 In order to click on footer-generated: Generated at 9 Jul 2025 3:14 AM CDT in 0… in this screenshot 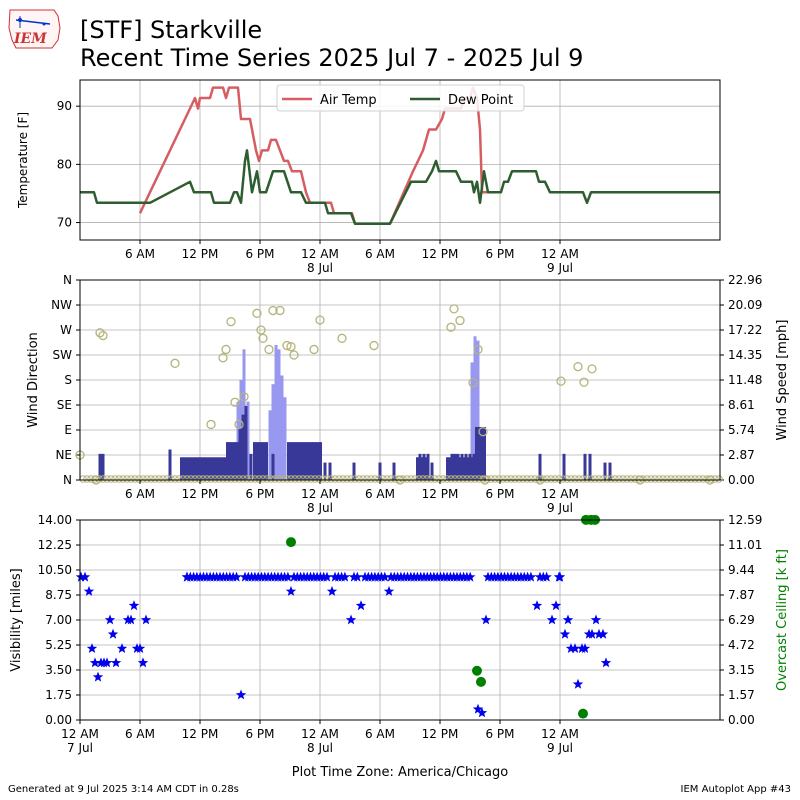, I will do `click(123, 789)`.